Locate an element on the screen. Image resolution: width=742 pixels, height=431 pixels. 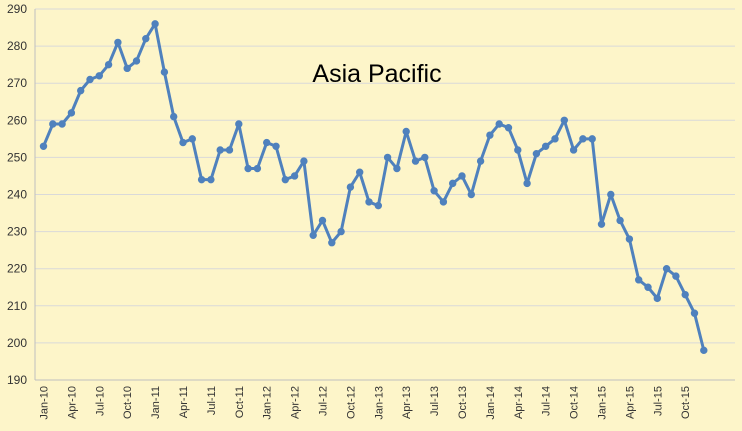
y-tick-label-200: 200 is located at coordinates (17, 343).